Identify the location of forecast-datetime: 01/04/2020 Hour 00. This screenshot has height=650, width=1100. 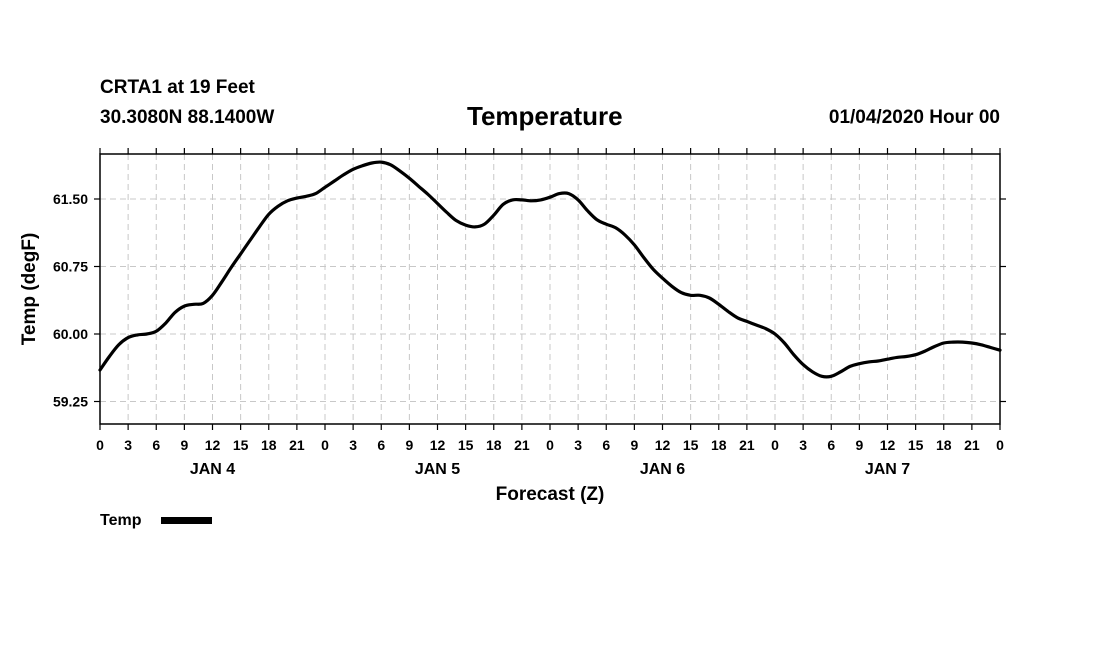
(914, 117).